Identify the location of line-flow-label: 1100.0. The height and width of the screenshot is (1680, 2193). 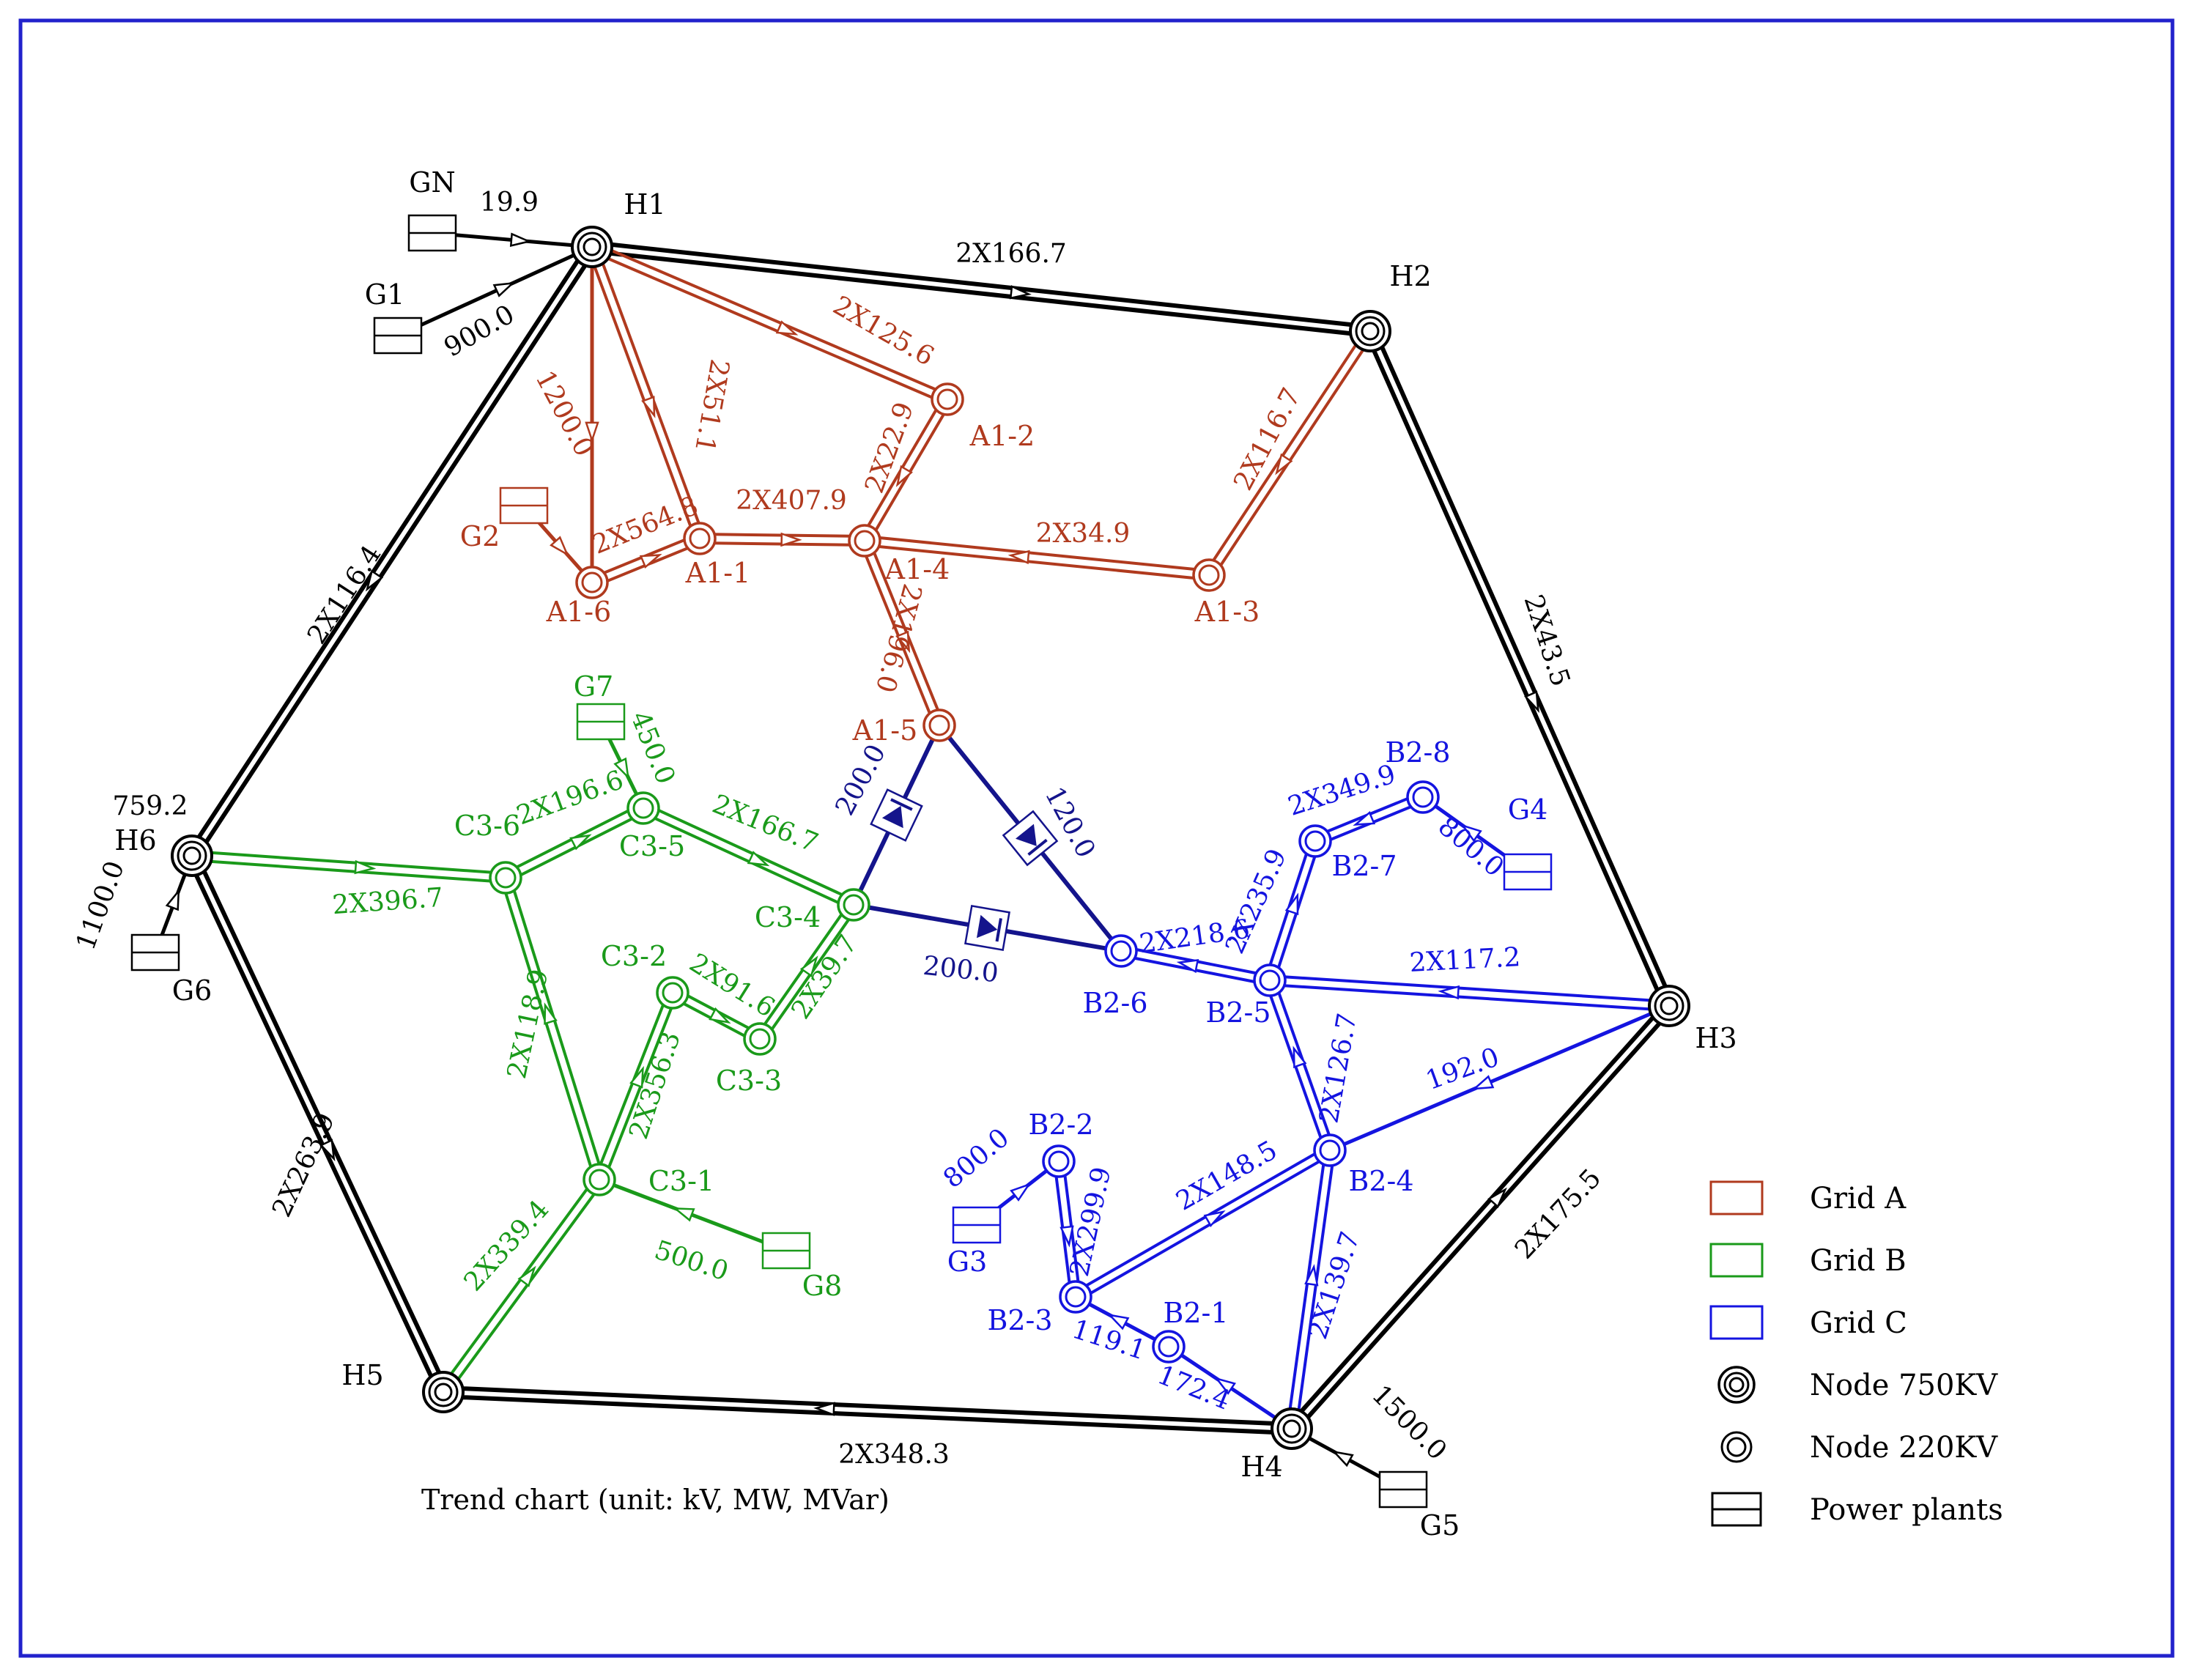
(100, 906).